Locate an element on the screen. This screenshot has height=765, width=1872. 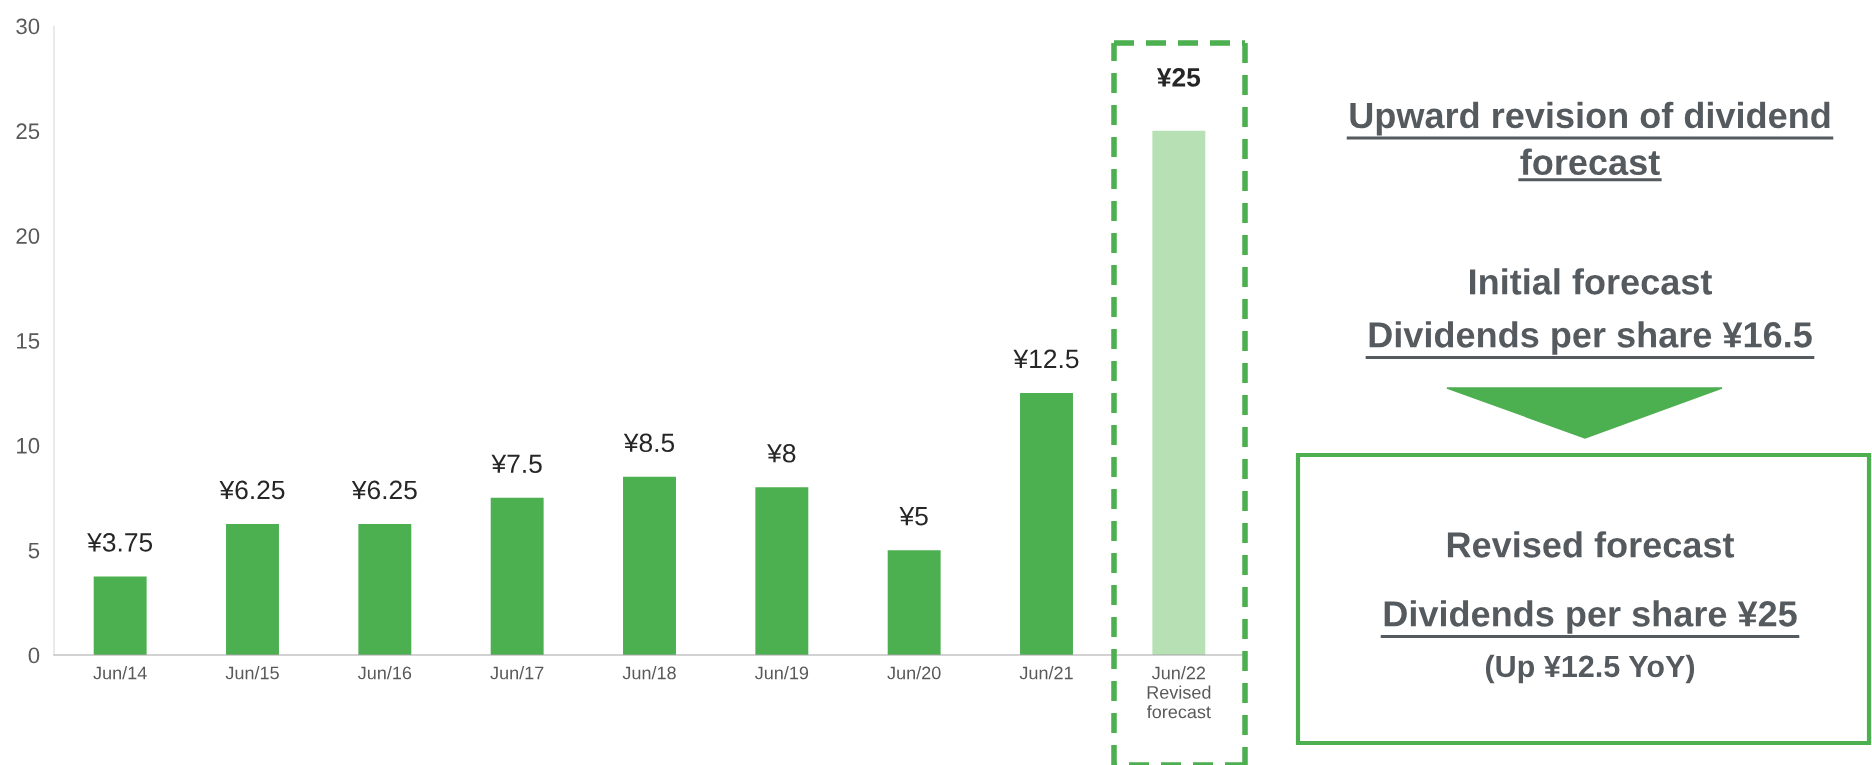
text: Dividends per share ¥16.5 is located at coordinates (1590, 338).